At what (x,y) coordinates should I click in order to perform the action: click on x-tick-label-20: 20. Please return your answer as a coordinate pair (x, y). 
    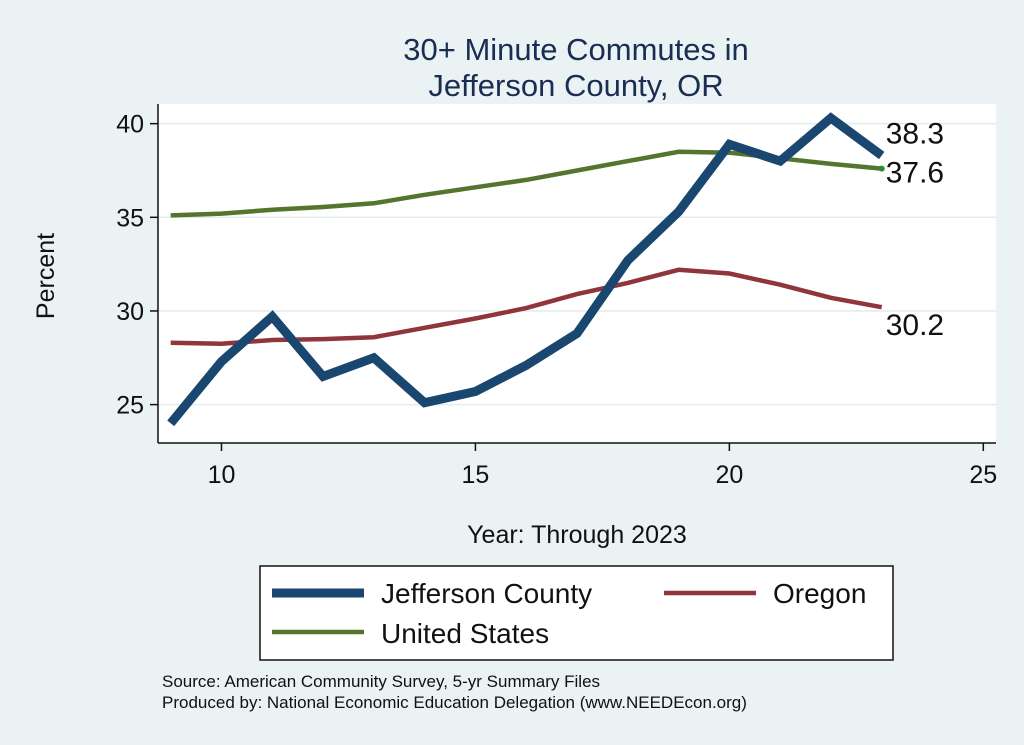
    Looking at the image, I should click on (729, 475).